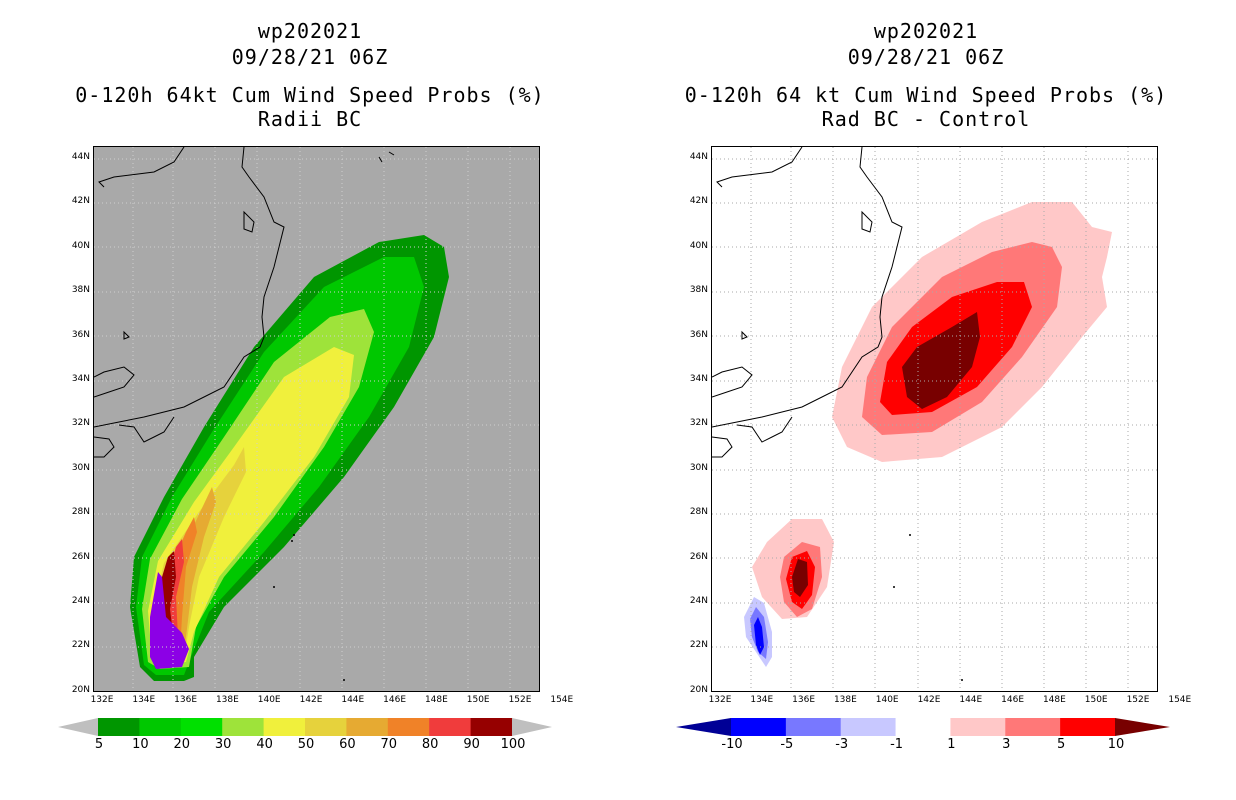 This screenshot has height=800, width=1236. What do you see at coordinates (1006, 744) in the screenshot?
I see `colorbar-label: 3` at bounding box center [1006, 744].